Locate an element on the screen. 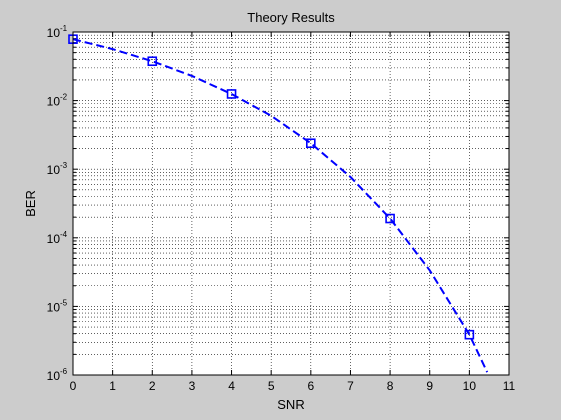 The width and height of the screenshot is (561, 420). x-tick-labels: 0 1 2 3 4 5 6 7 8 9 10 11 is located at coordinates (293, 386).